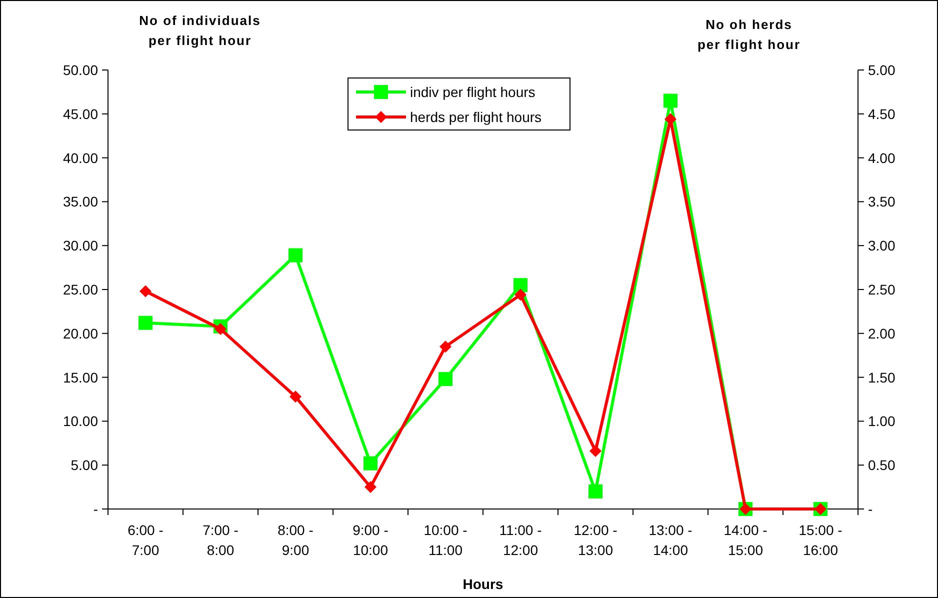 The image size is (938, 598). I want to click on y-tick-label: 50.00, so click(80, 70).